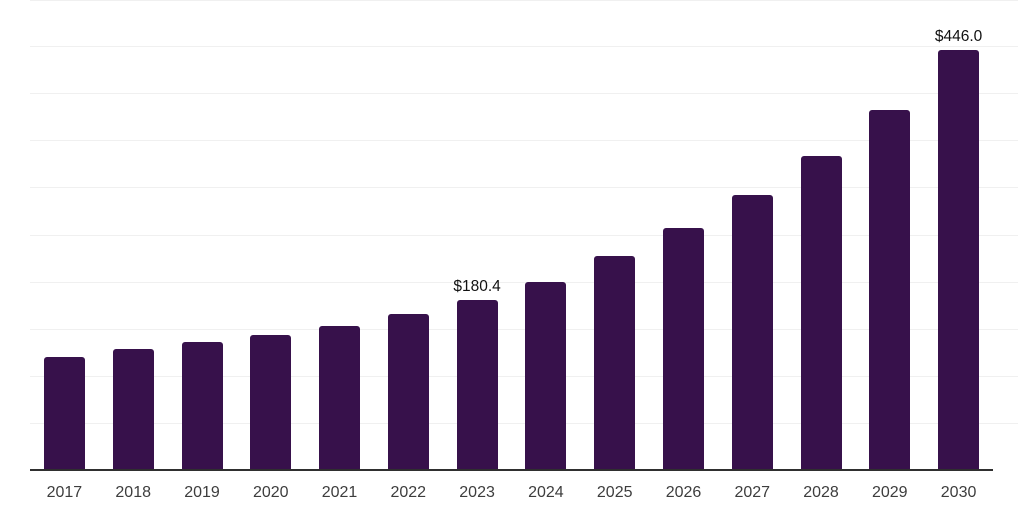 The image size is (1024, 512). What do you see at coordinates (270, 492) in the screenshot?
I see `x-tick-2020: 2020` at bounding box center [270, 492].